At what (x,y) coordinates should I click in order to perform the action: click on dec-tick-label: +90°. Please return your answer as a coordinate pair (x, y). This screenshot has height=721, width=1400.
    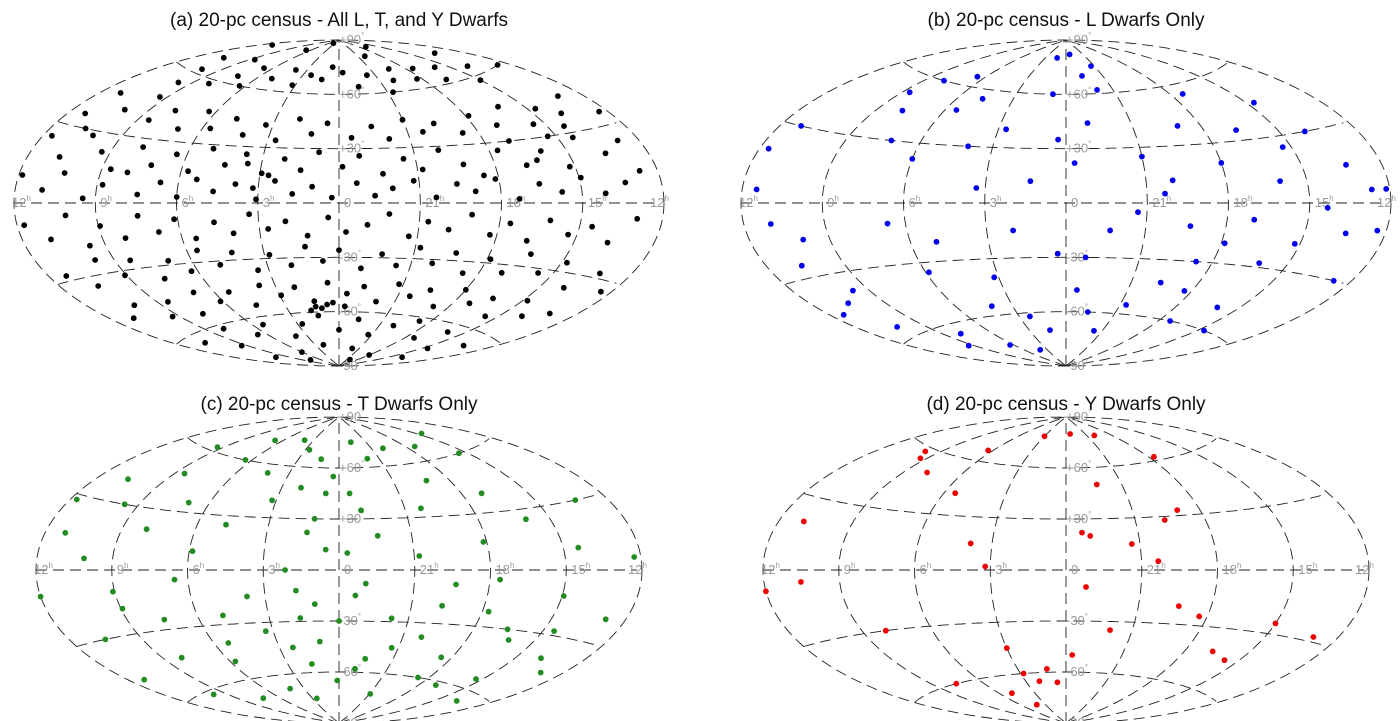
    Looking at the image, I should click on (351, 416).